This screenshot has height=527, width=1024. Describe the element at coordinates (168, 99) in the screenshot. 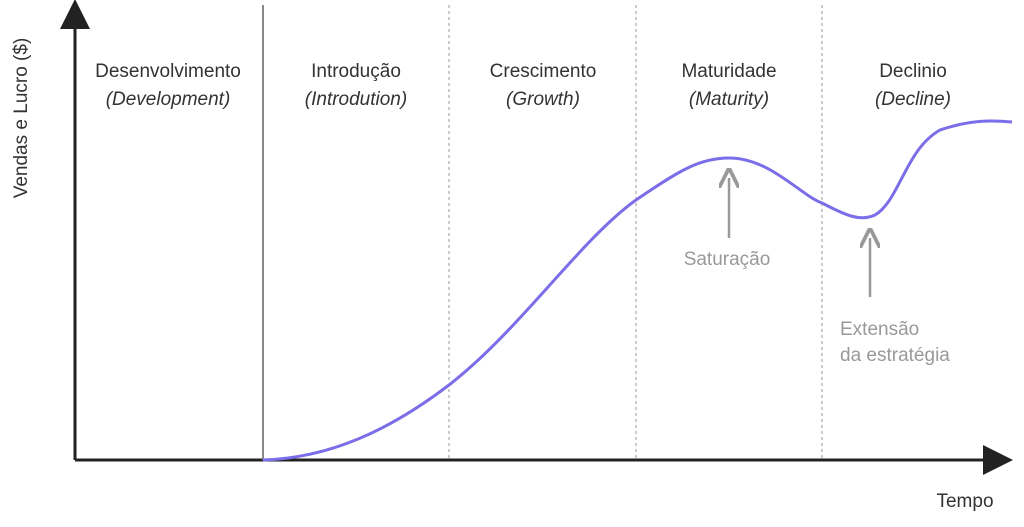

I see `stage-english: (Development)` at that location.